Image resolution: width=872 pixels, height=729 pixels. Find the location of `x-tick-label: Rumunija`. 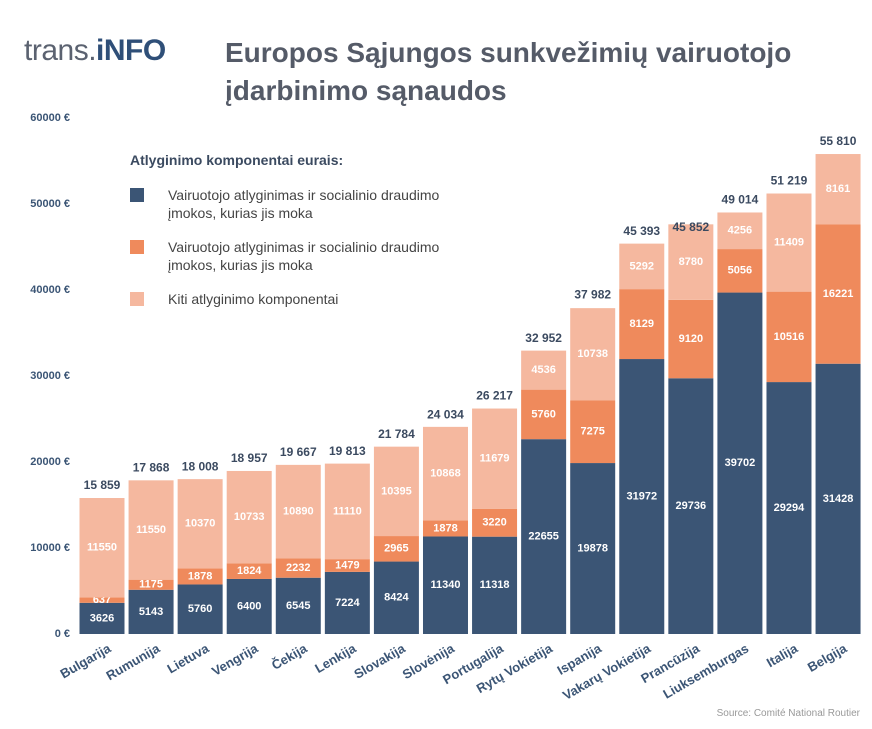

x-tick-label: Rumunija is located at coordinates (132, 661).